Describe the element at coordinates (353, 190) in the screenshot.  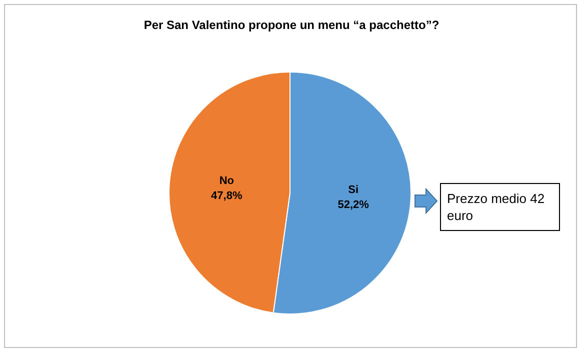
I see `slice-label: Si` at that location.